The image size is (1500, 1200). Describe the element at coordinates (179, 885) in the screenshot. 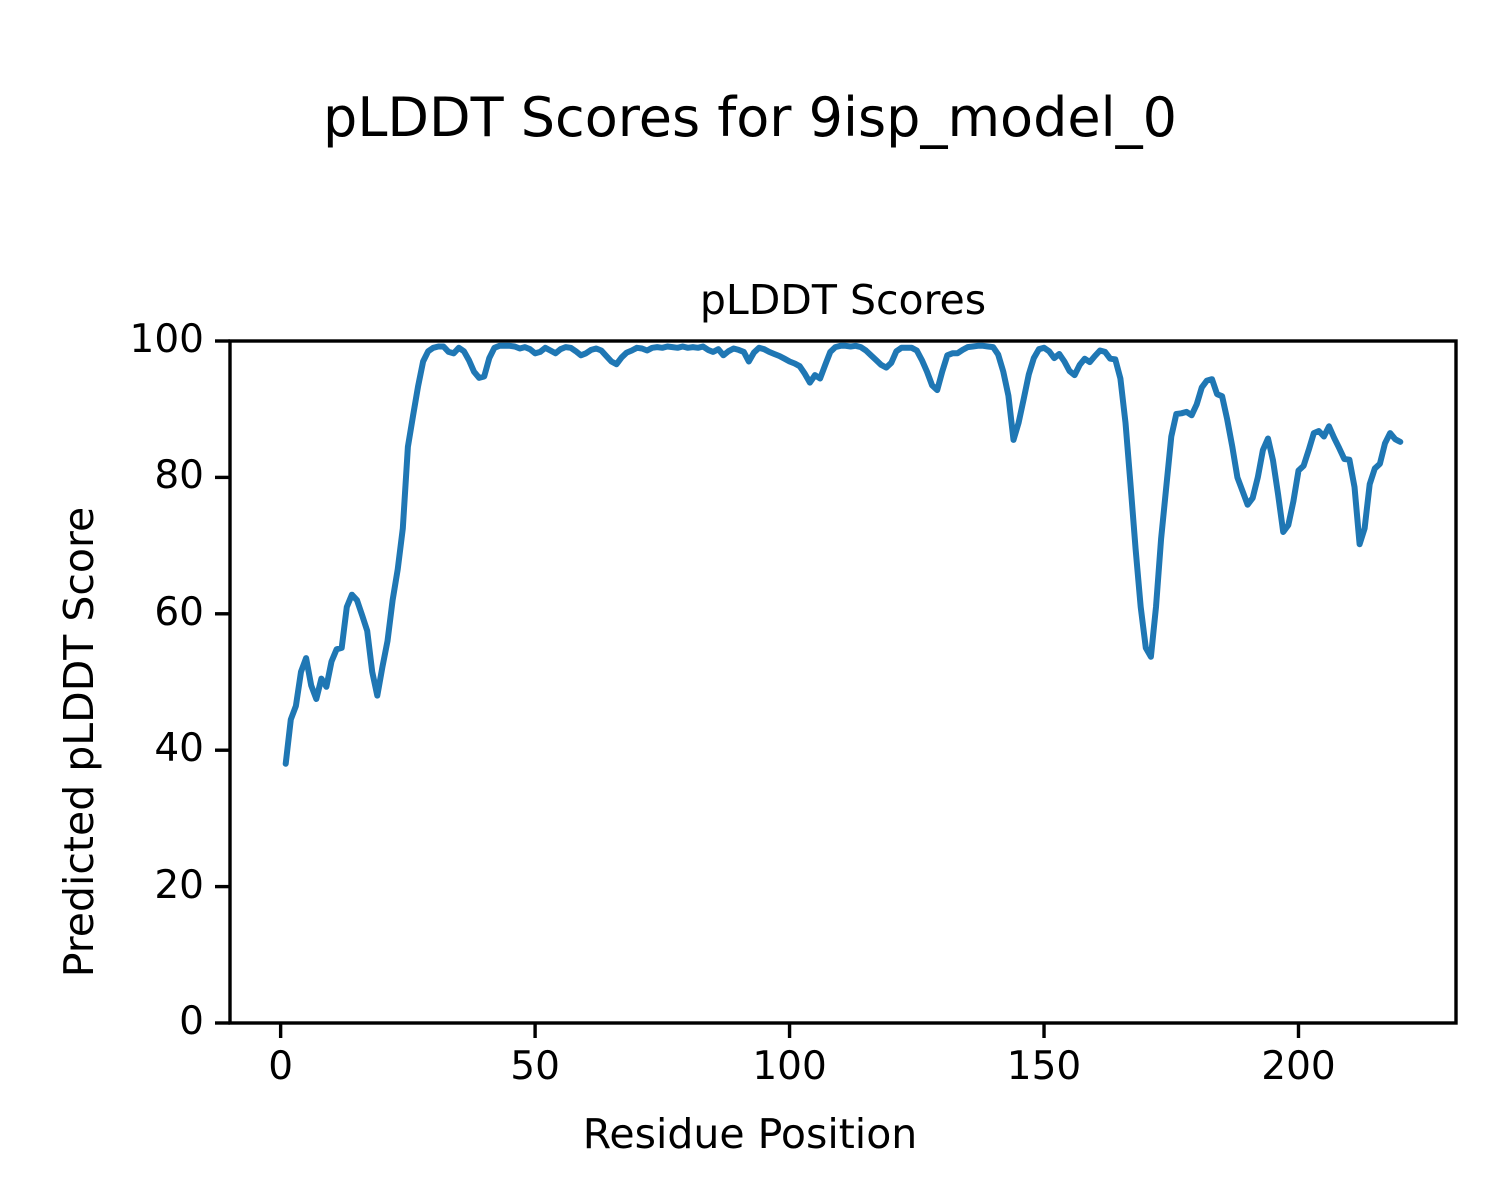

I see `y-tick-label: 20` at that location.